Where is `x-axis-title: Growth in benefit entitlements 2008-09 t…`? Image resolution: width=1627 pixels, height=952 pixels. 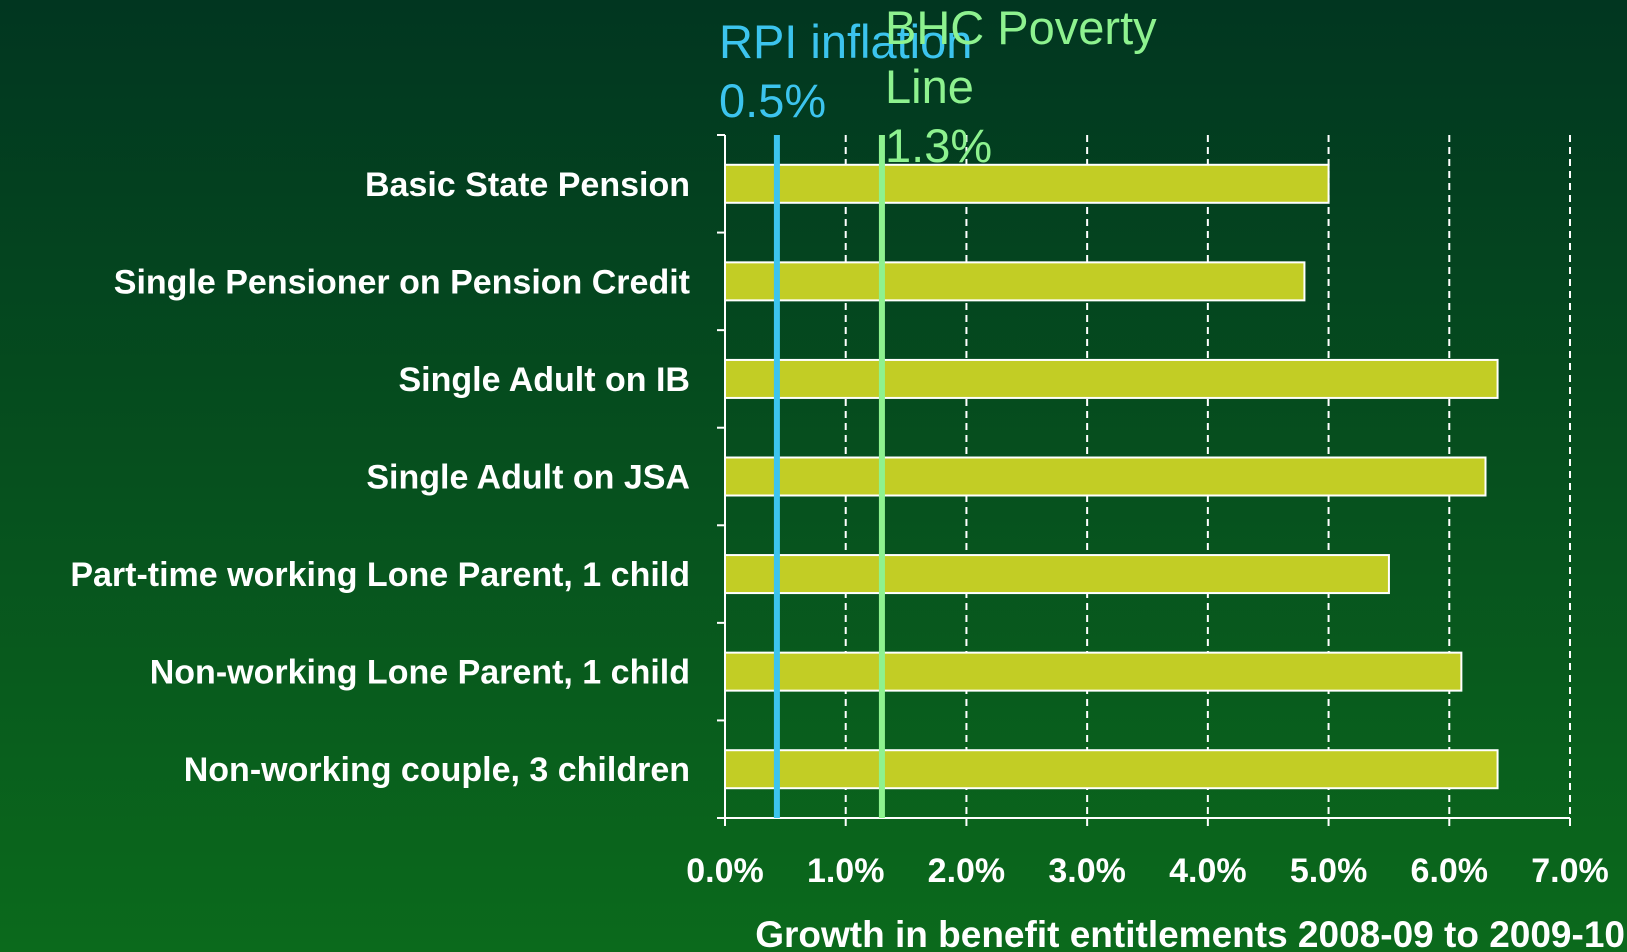 x-axis-title: Growth in benefit entitlements 2008-09 t… is located at coordinates (1190, 933).